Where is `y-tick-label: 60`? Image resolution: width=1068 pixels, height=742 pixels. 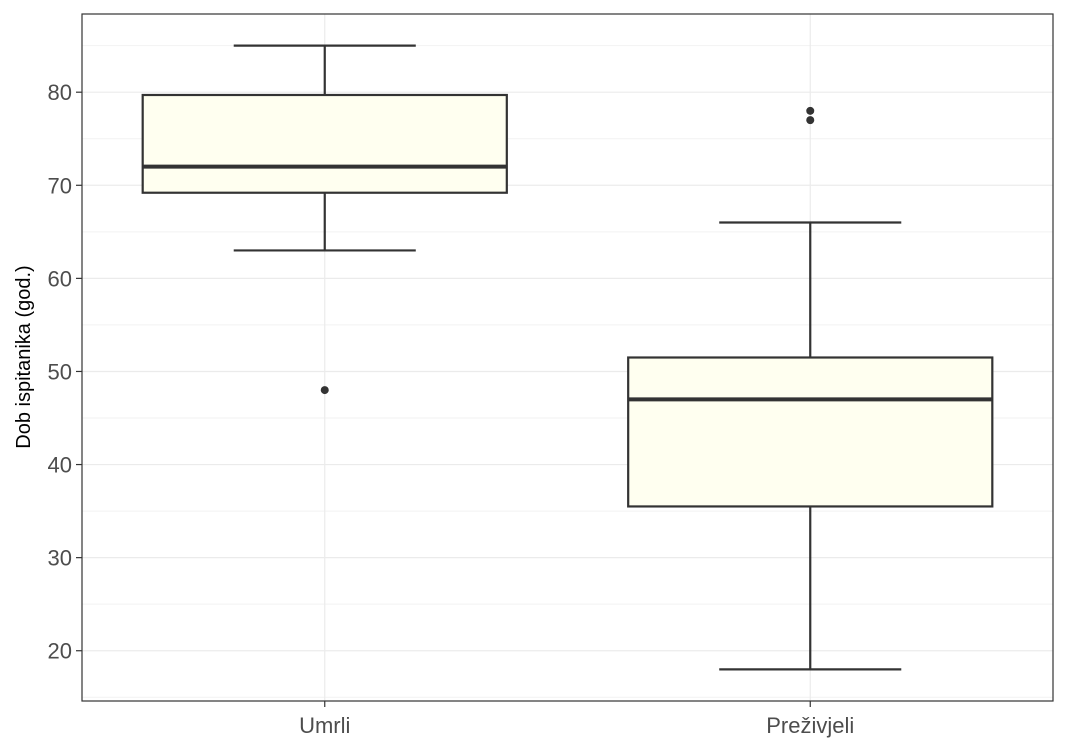 y-tick-label: 60 is located at coordinates (60, 278).